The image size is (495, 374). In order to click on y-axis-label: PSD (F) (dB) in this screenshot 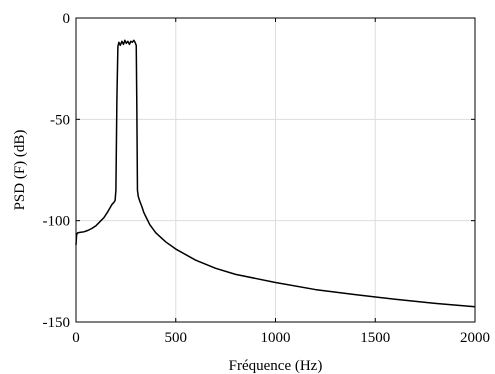, I will do `click(20, 170)`.